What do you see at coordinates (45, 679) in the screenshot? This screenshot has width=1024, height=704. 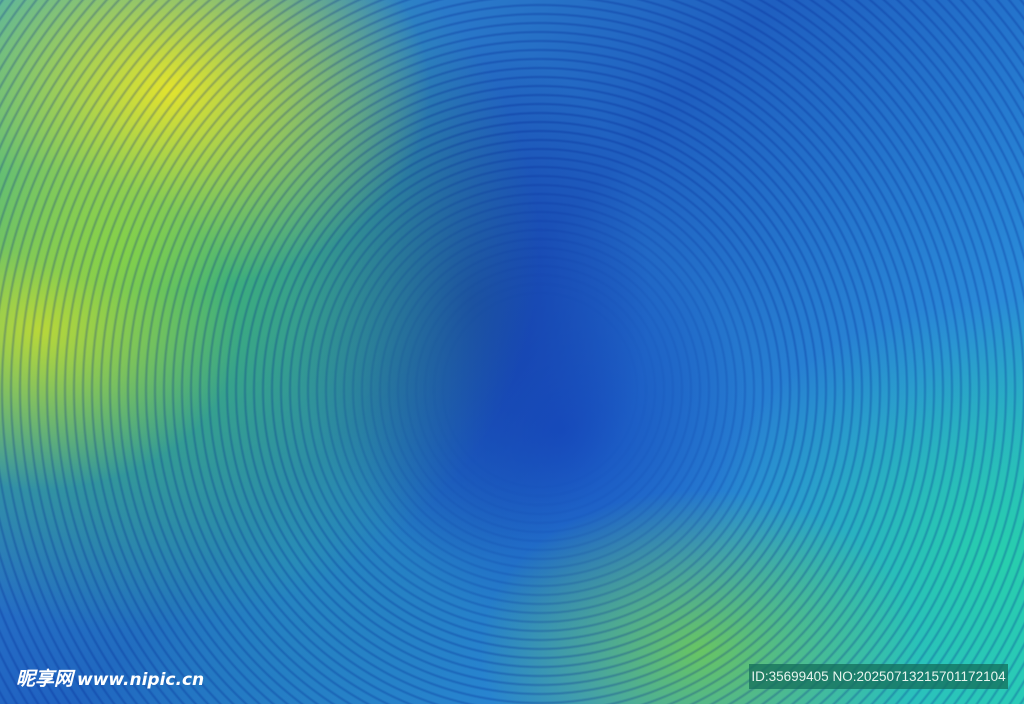 I see `watermark-brand: 昵享网` at bounding box center [45, 679].